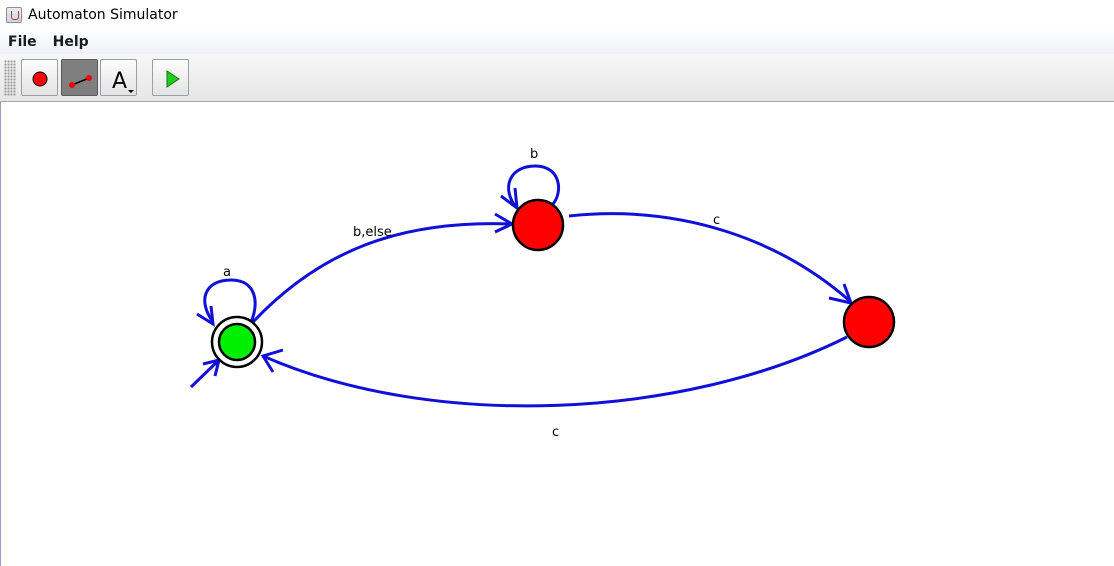  What do you see at coordinates (557, 41) in the screenshot?
I see `menu-bar: File Help` at bounding box center [557, 41].